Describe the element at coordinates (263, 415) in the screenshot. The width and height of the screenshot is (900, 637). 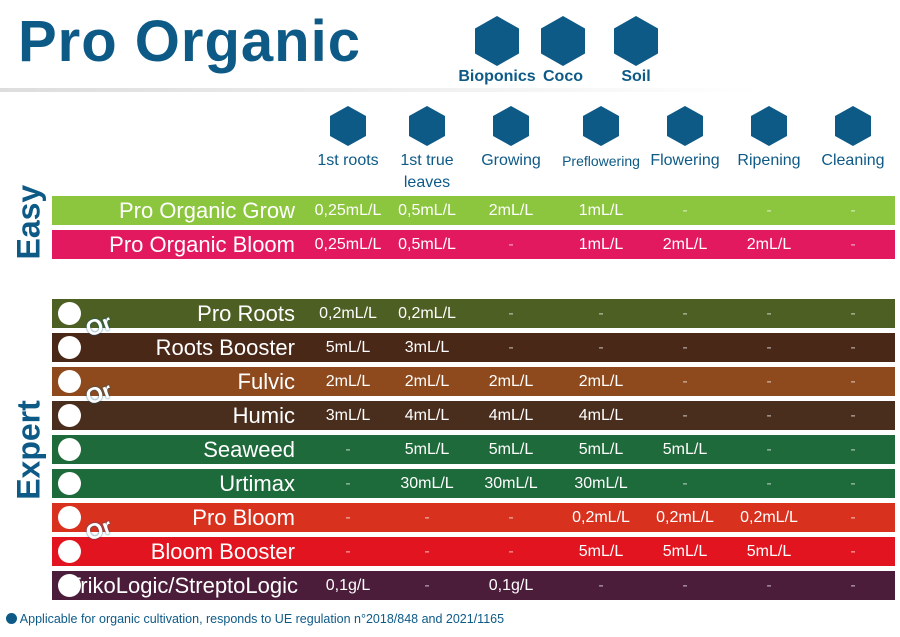
I see `product-name: Humic` at that location.